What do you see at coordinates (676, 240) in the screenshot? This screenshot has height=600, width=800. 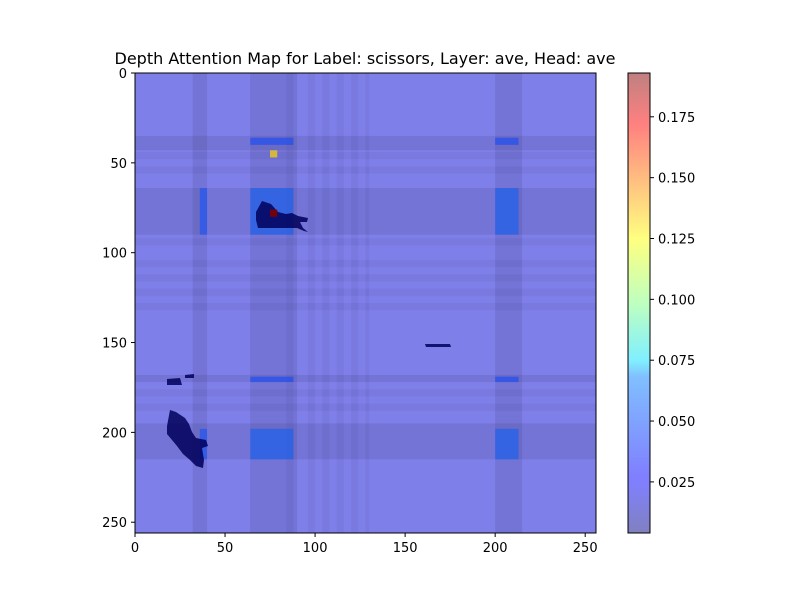 I see `colorbar-tick-label: 0.125` at bounding box center [676, 240].